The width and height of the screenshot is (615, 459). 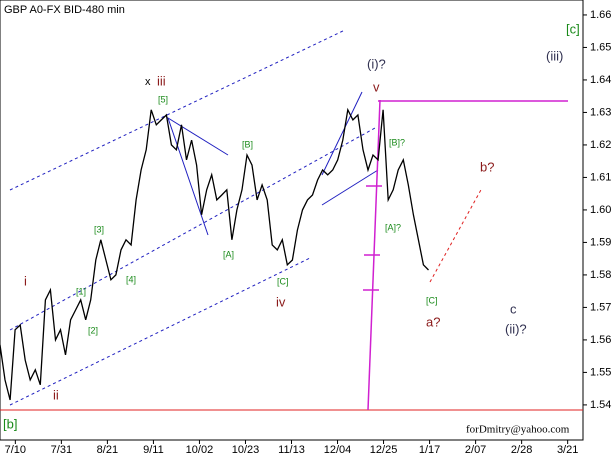 I want to click on watermark: forDmitry@yahoo.com, so click(x=518, y=430).